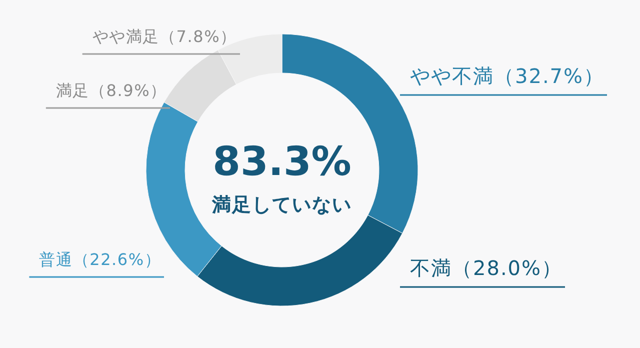 The width and height of the screenshot is (640, 348). I want to click on slice-label: やや満足（7.8%）, so click(164, 36).